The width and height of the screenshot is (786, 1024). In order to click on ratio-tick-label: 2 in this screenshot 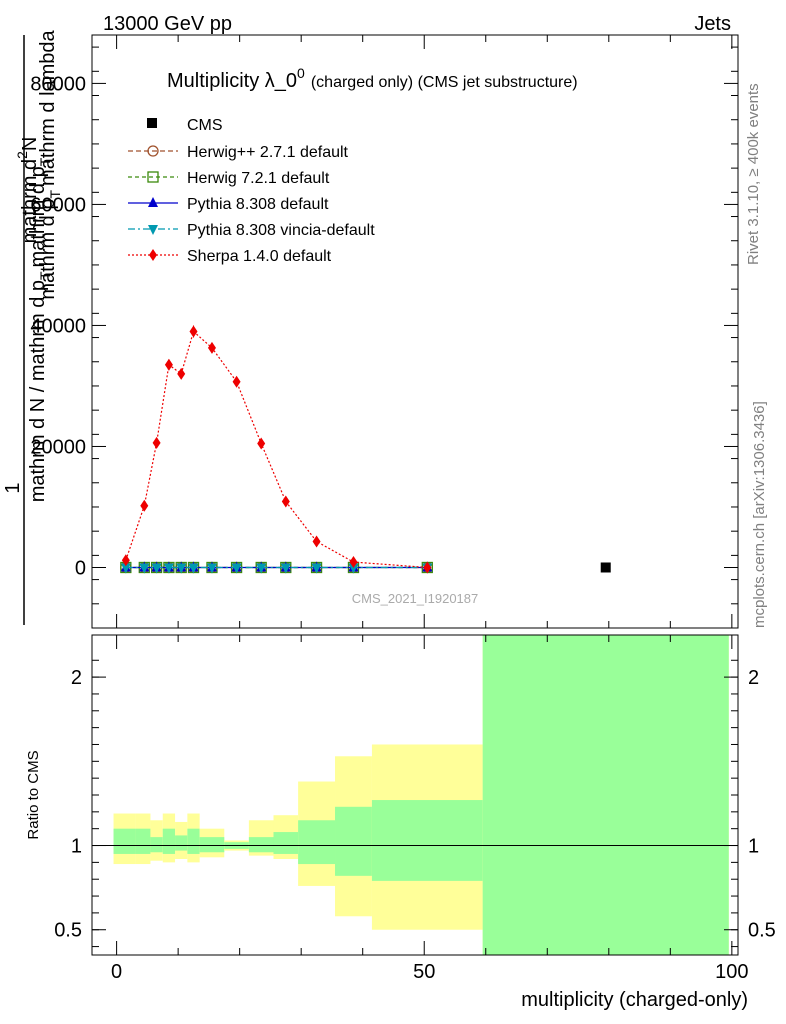, I will do `click(76, 678)`.